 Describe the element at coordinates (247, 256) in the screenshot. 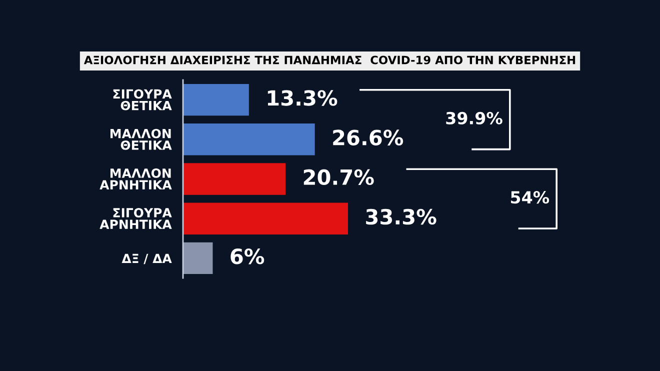

I see `data-label: 6%` at that location.